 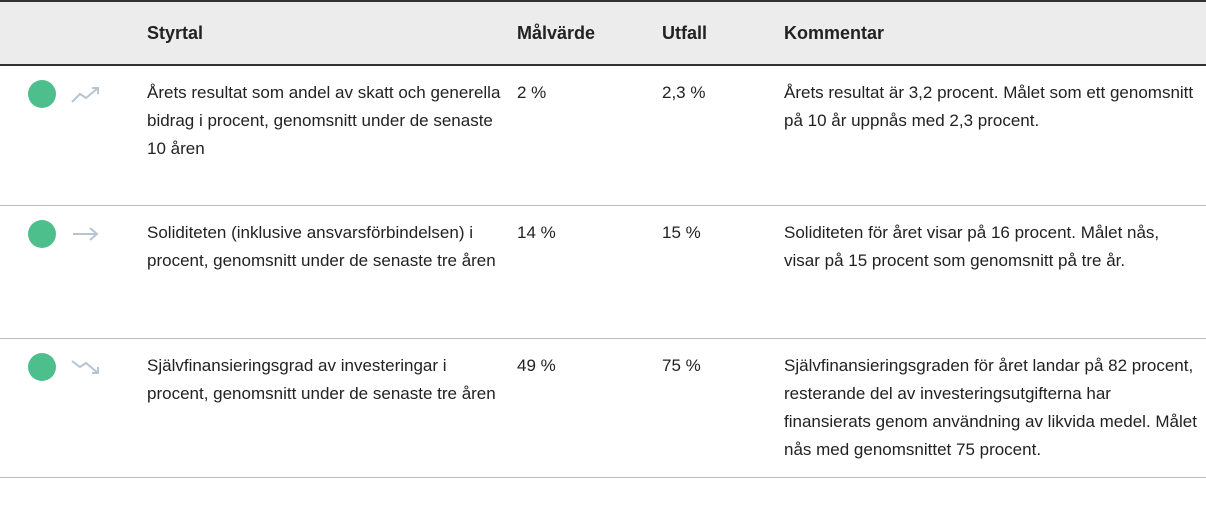 I want to click on cell: 49 %, so click(x=582, y=408).